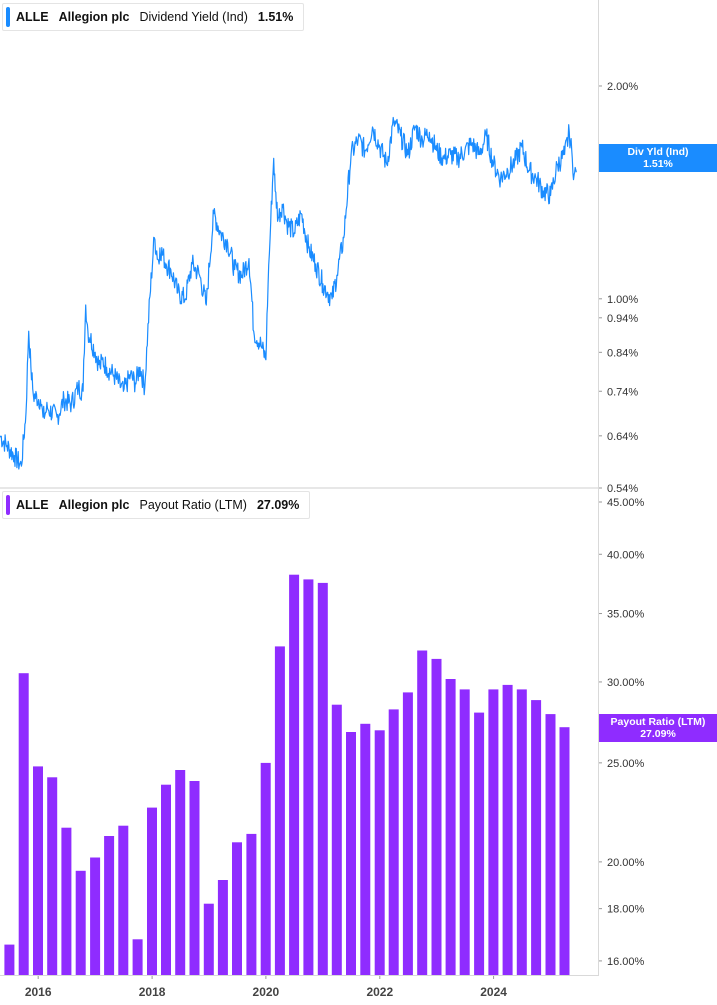  I want to click on payout-ratio-current-badge: Payout Ratio (LTM) 27.09%, so click(658, 728).